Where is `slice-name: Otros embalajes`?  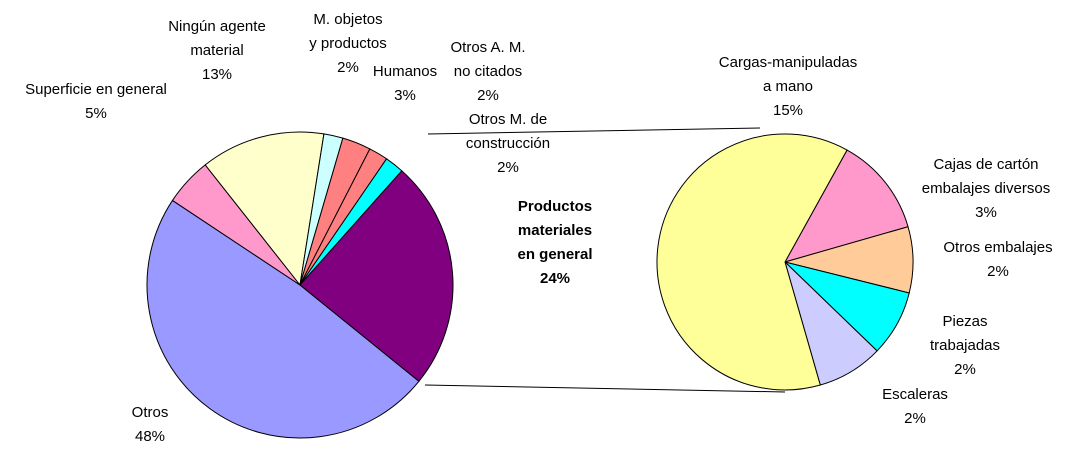 slice-name: Otros embalajes is located at coordinates (998, 247).